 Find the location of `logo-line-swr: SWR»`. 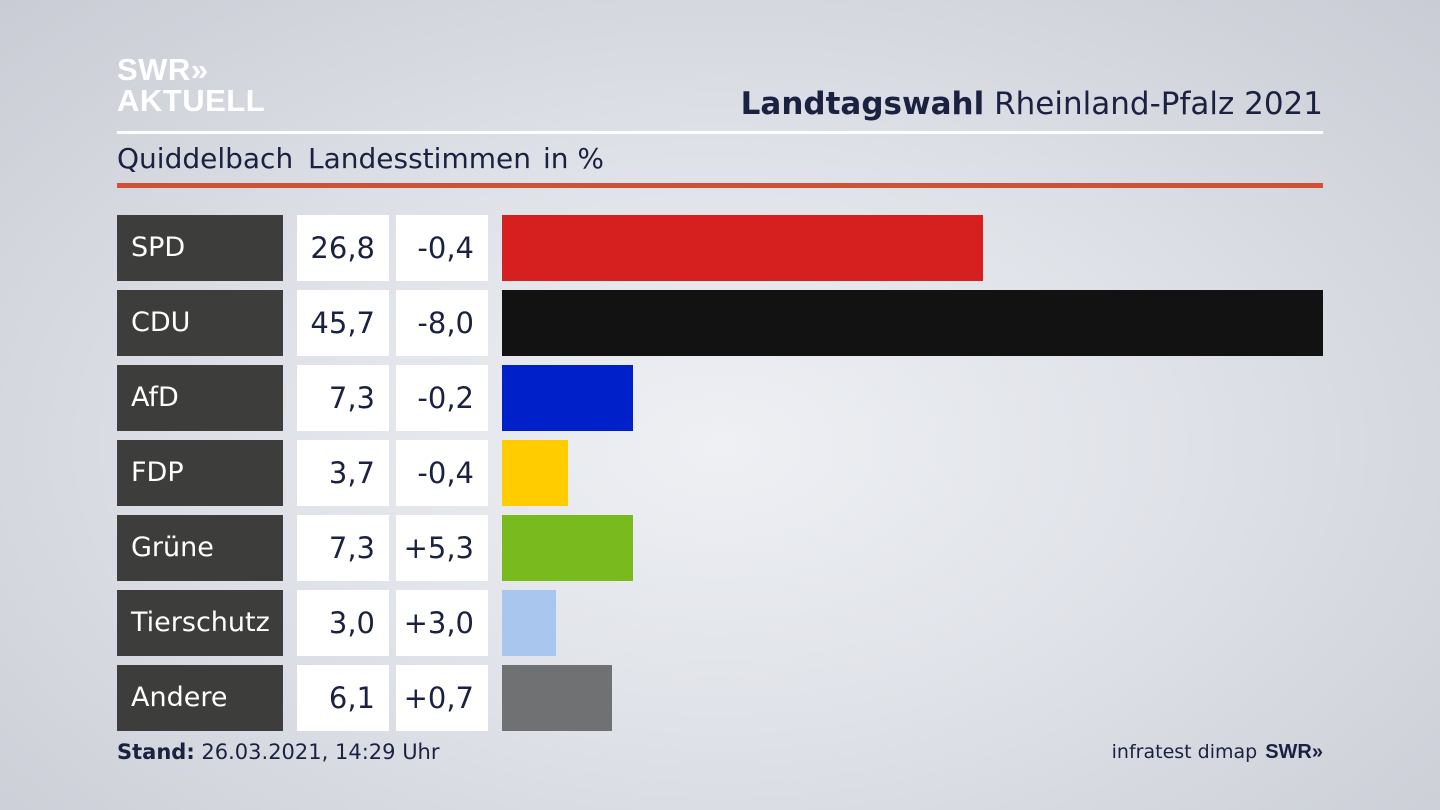

logo-line-swr: SWR» is located at coordinates (163, 69).